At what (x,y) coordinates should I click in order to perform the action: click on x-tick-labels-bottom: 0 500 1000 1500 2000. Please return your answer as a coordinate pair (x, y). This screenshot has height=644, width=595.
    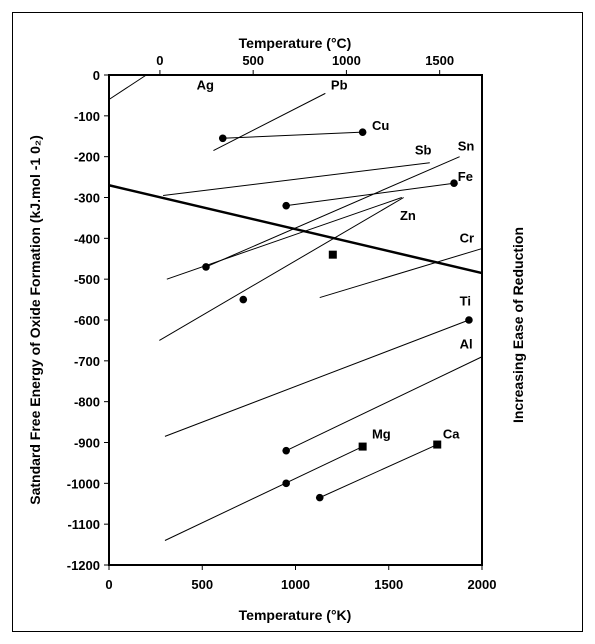
    Looking at the image, I should click on (300, 578).